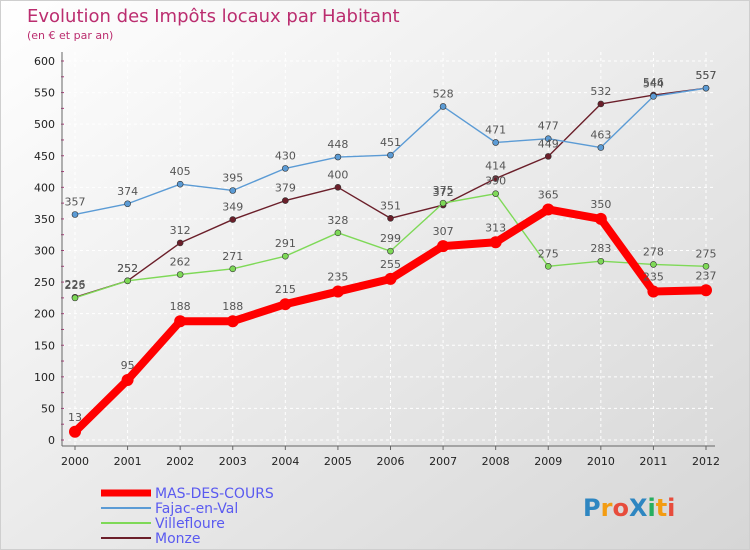 The width and height of the screenshot is (750, 550). Describe the element at coordinates (661, 508) in the screenshot. I see `logo-letter: t` at that location.